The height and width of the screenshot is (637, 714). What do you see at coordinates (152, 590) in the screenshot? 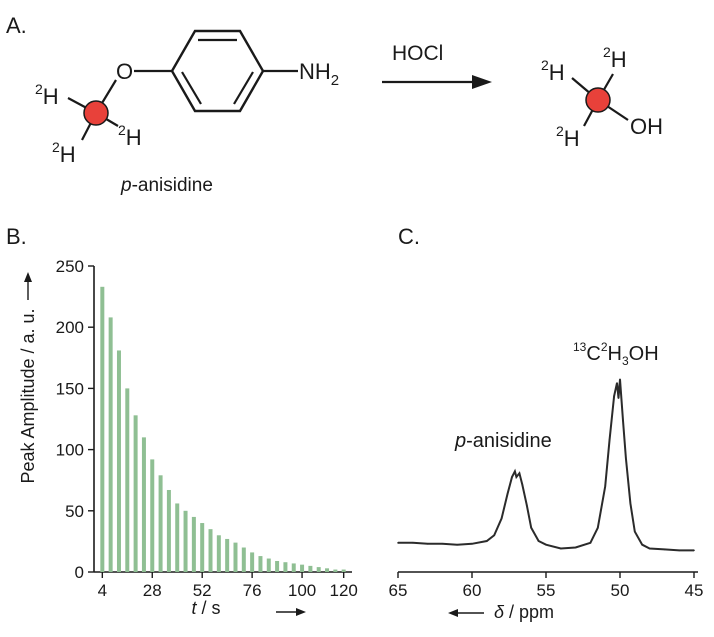
I see `x-tick-label: 28` at bounding box center [152, 590].